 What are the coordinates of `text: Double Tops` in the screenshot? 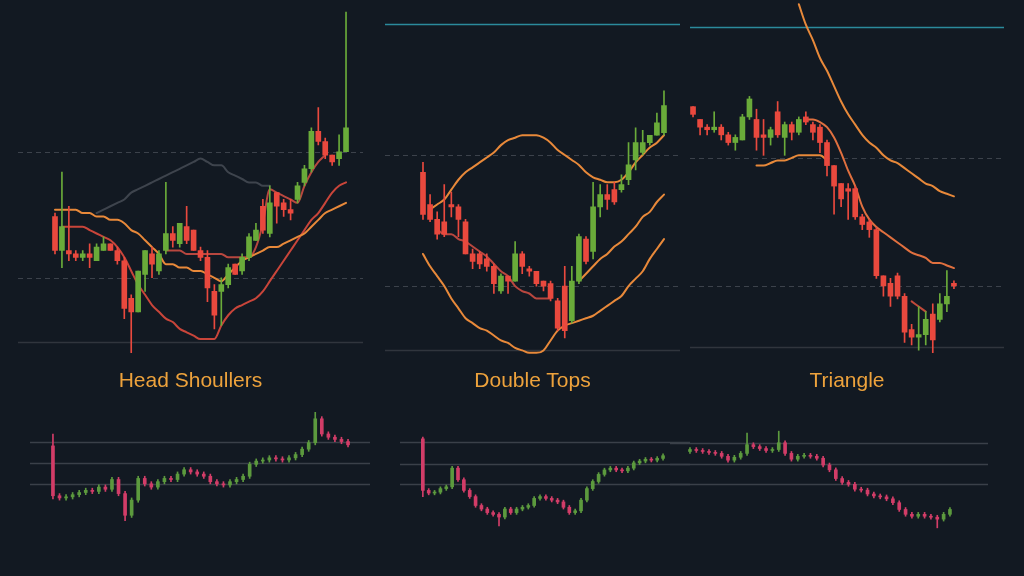 It's located at (532, 380).